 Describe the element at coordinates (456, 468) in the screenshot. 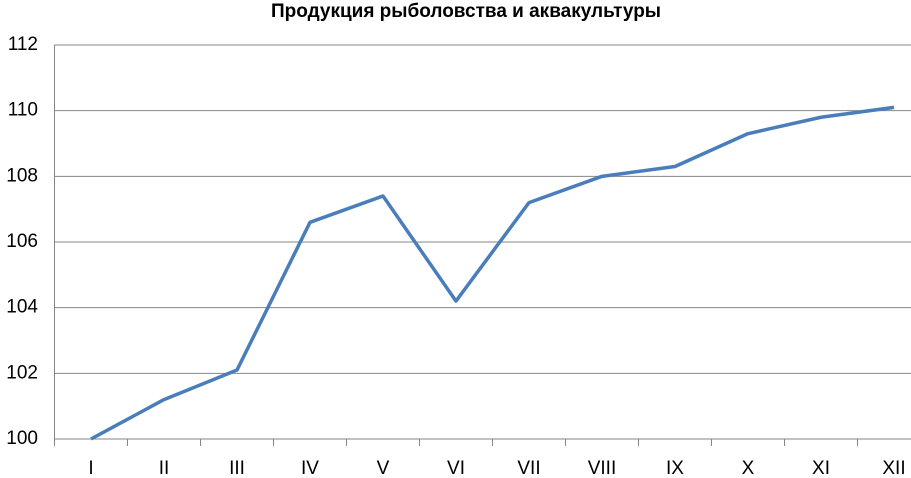

I see `x-tick-label: VI` at that location.